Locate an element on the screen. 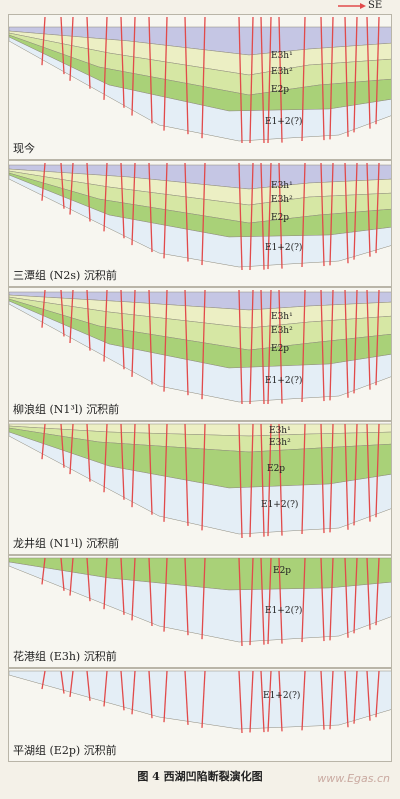 The height and width of the screenshot is (799, 400). panel-caption: 花港组 (E3h) 沉积前 is located at coordinates (65, 656).